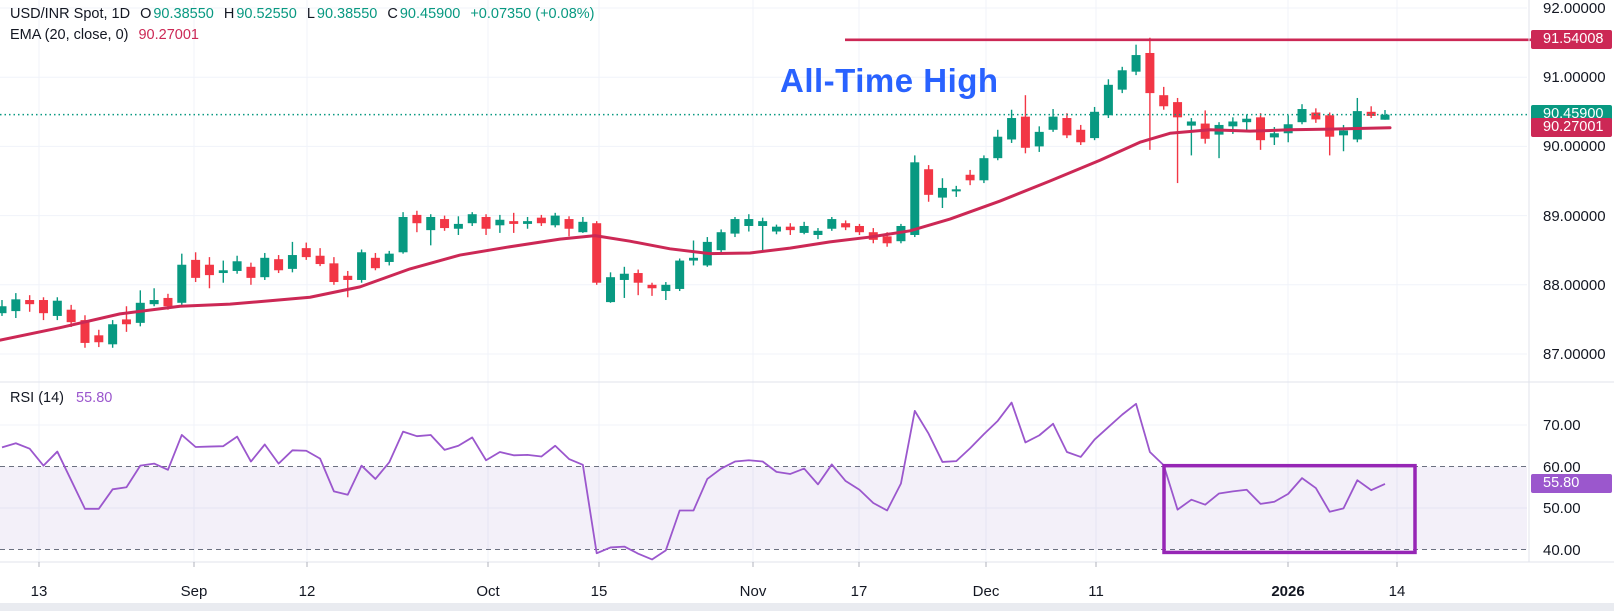  Describe the element at coordinates (1397, 591) in the screenshot. I see `time-axis-label-14: 14` at that location.